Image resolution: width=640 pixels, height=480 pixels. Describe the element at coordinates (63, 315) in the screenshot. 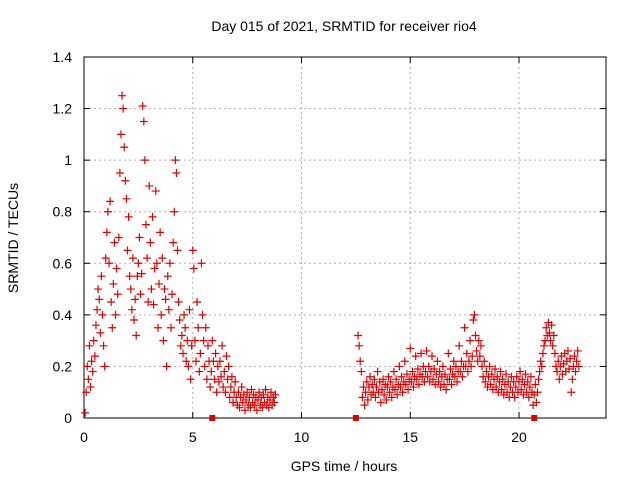

I see `y-tick-label: 0.4` at that location.